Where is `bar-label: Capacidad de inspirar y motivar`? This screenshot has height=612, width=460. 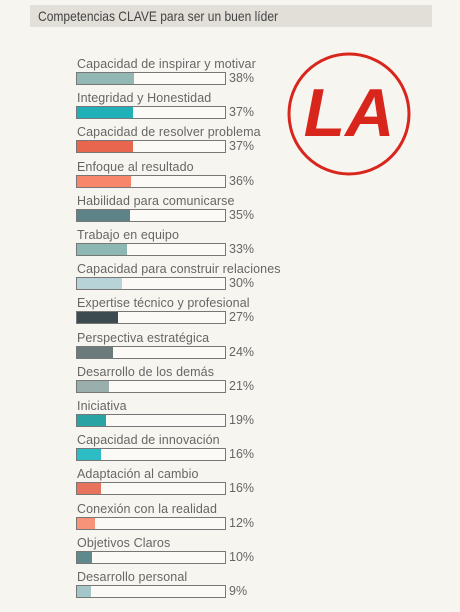
bar-label: Capacidad de inspirar y motivar is located at coordinates (166, 64).